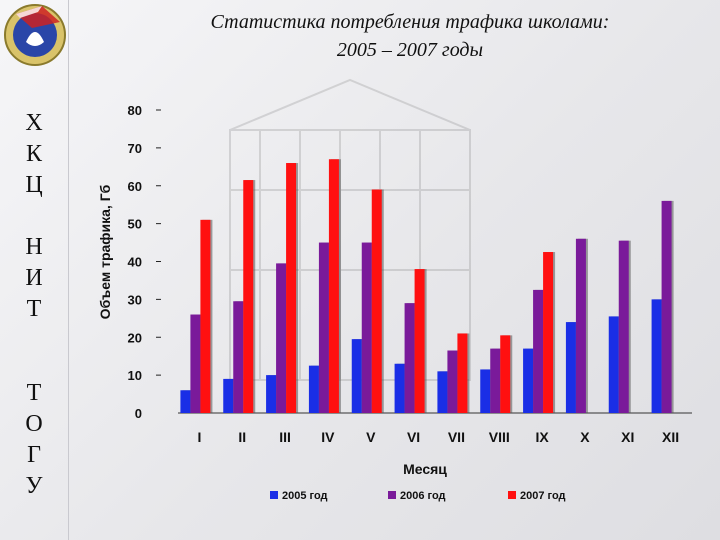 Image resolution: width=720 pixels, height=540 pixels. Describe the element at coordinates (313, 389) in the screenshot. I see `bar-2005-год-IV` at that location.